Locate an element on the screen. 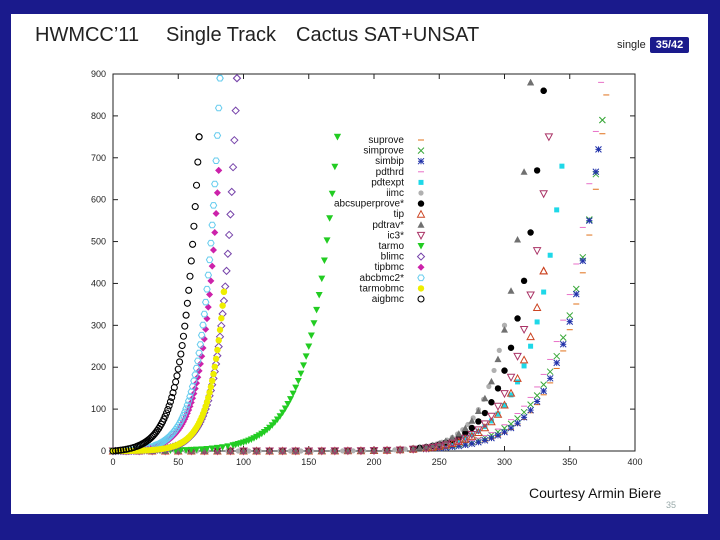 This screenshot has width=720, height=540. credit-text: Courtesy Armin Biere is located at coordinates (595, 493).